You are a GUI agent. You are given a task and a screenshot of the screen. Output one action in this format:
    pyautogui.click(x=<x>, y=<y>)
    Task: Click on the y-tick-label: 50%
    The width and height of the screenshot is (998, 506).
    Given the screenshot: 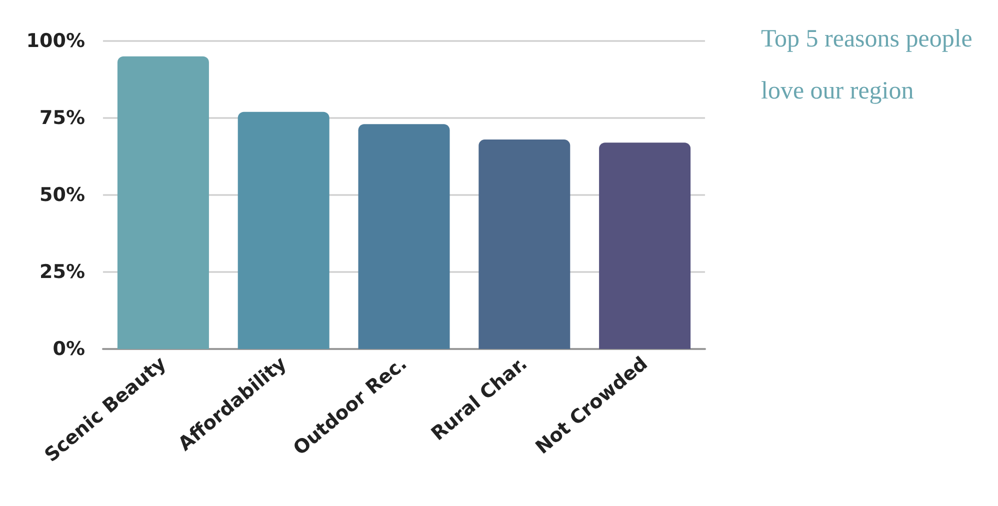 What is the action you would take?
    pyautogui.click(x=62, y=195)
    